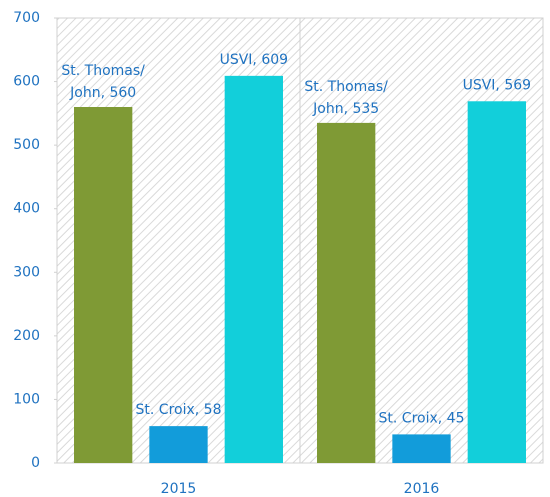 This screenshot has height=497, width=550. I want to click on y-tick-label: 700, so click(26, 18).